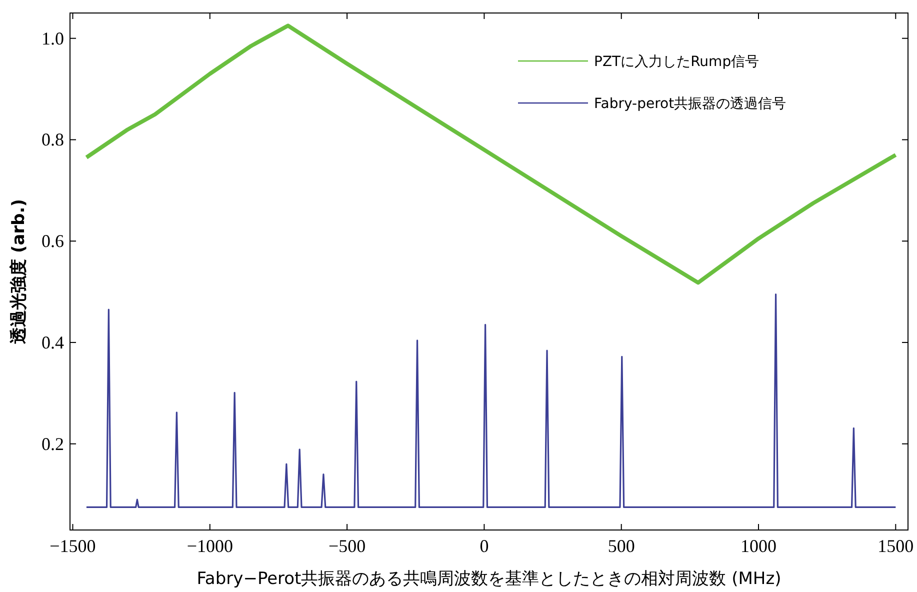  Describe the element at coordinates (73, 546) in the screenshot. I see `x-tick-label: −1500` at that location.